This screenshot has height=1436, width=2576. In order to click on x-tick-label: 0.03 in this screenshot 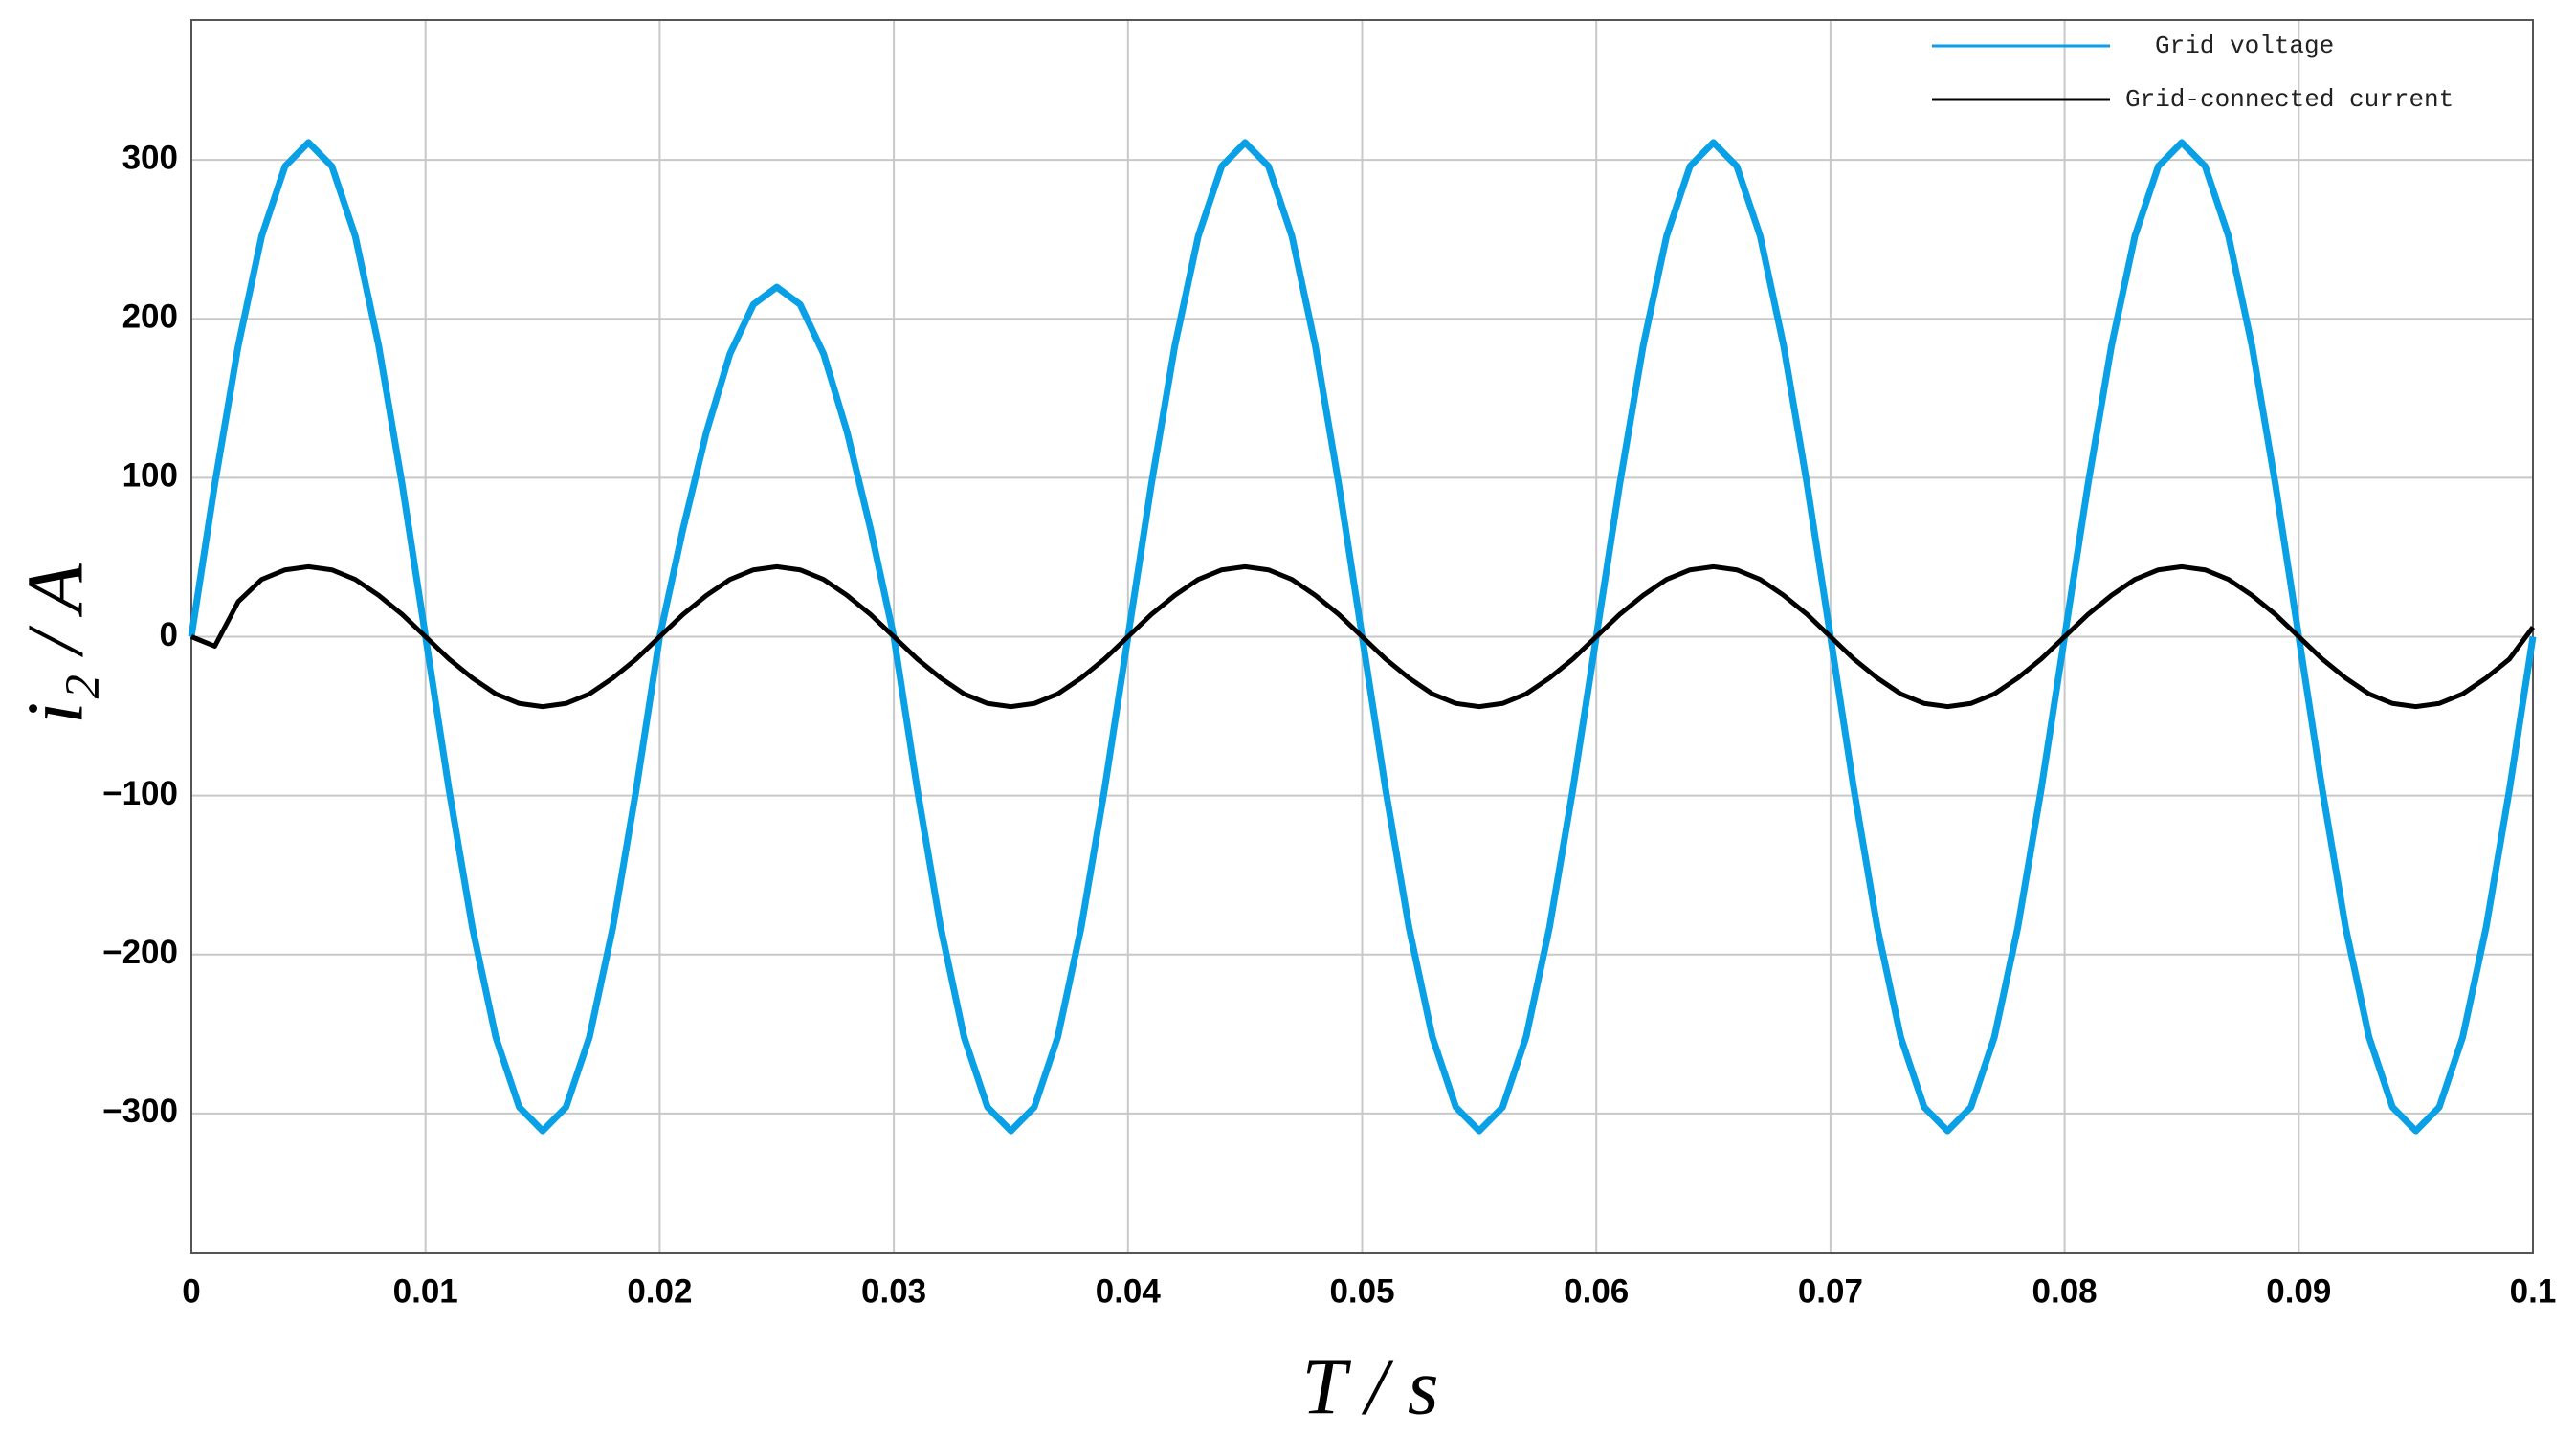, I will do `click(893, 1291)`.